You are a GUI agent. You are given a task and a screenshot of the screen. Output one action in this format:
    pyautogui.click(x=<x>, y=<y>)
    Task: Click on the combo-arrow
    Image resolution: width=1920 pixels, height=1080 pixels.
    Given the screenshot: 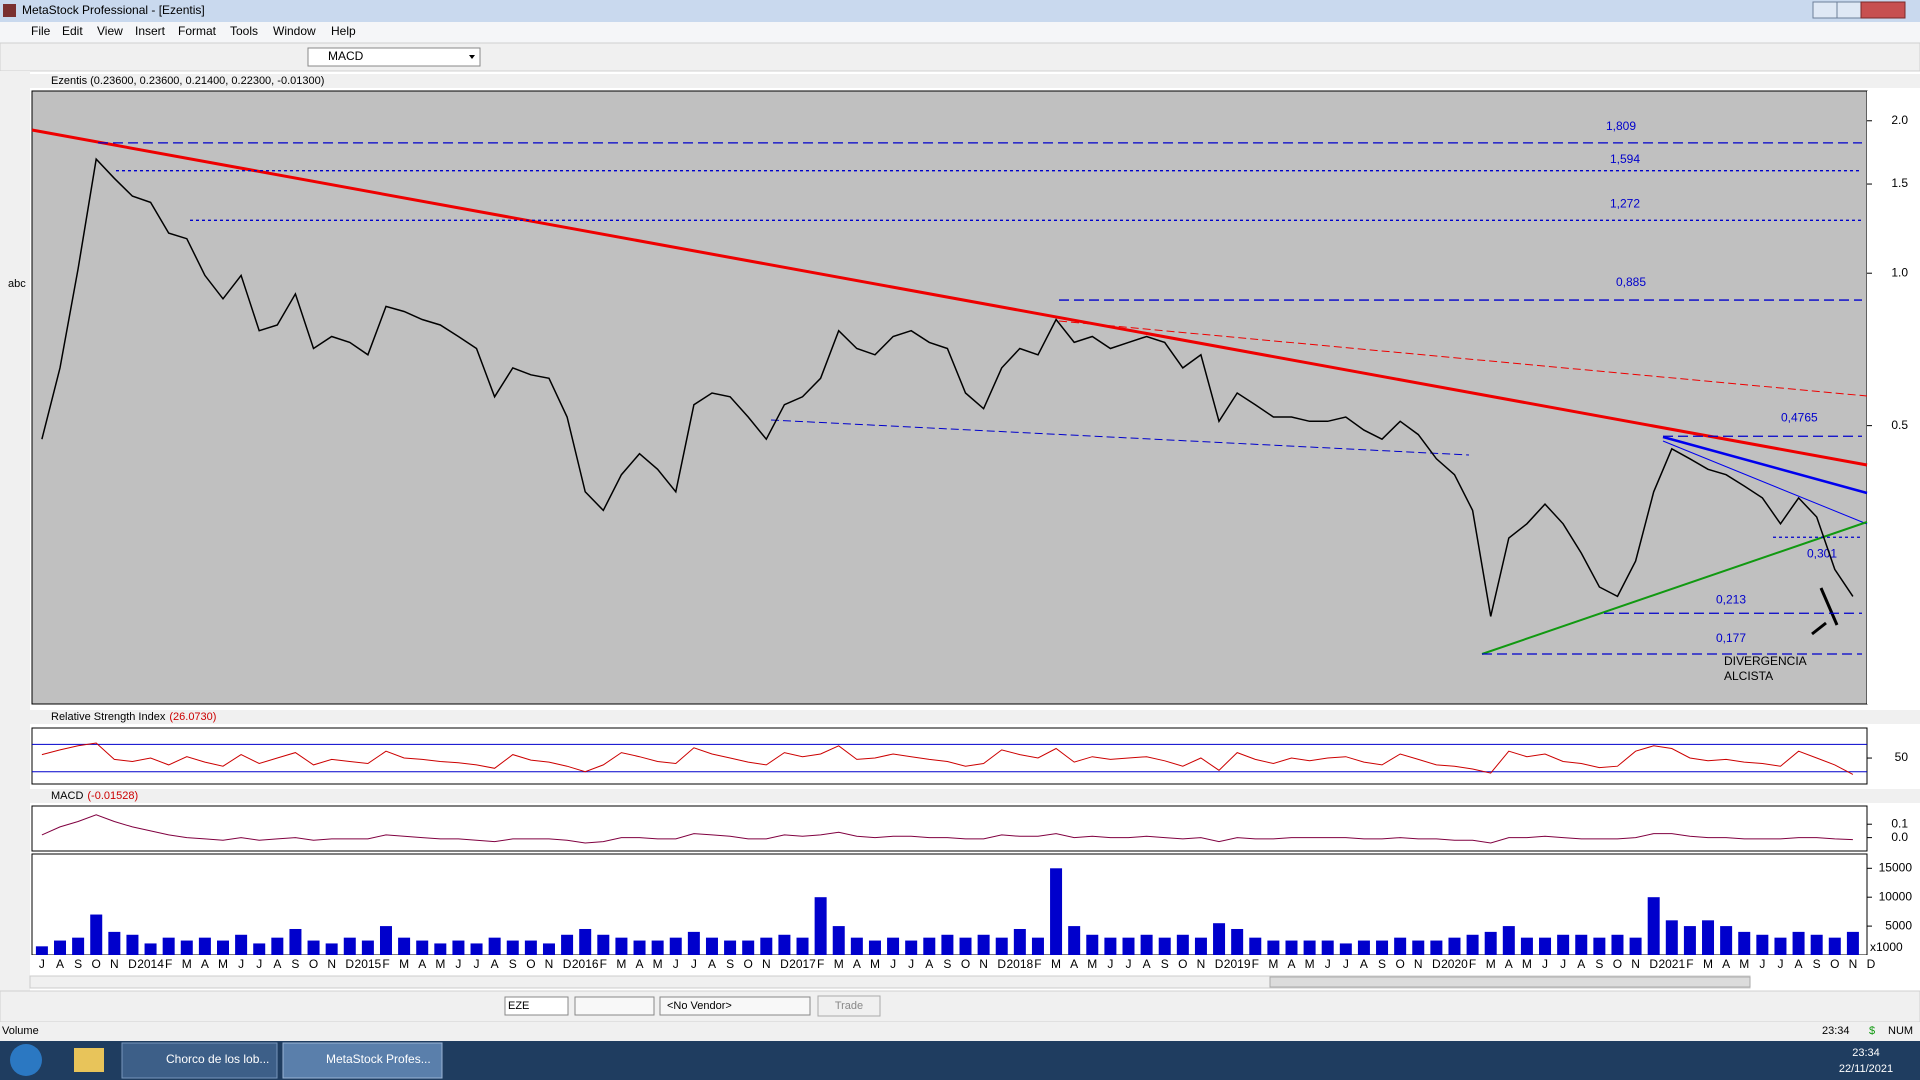 What is the action you would take?
    pyautogui.click(x=472, y=57)
    